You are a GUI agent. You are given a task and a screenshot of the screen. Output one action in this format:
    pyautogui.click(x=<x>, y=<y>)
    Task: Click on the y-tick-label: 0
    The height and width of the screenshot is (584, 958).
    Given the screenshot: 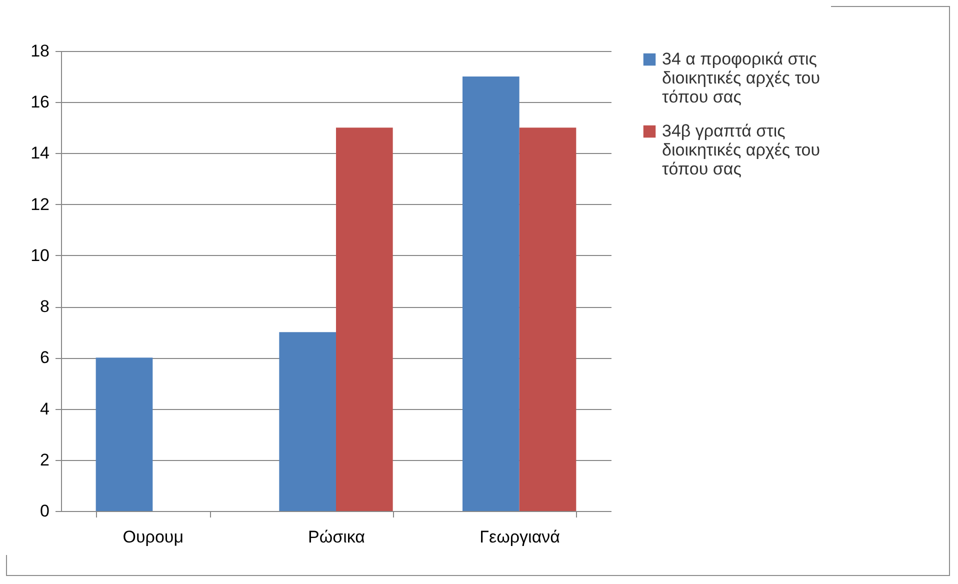 What is the action you would take?
    pyautogui.click(x=45, y=511)
    